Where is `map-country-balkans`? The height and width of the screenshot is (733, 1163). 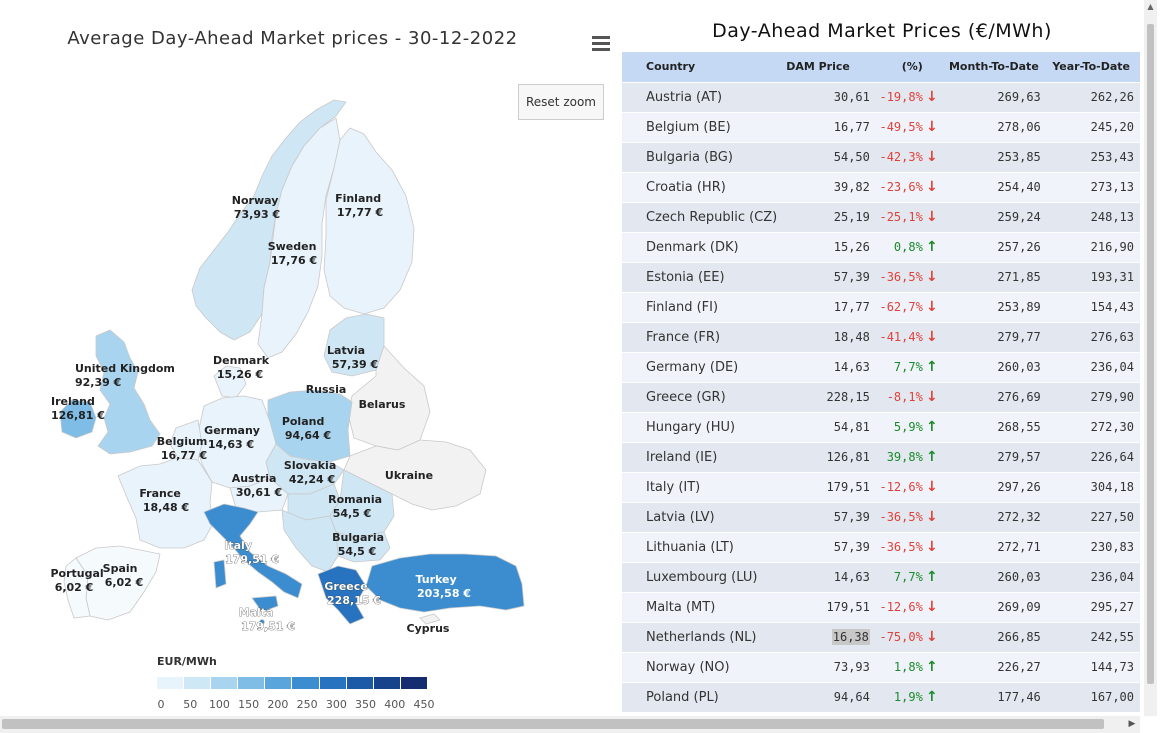 map-country-balkans is located at coordinates (310, 541).